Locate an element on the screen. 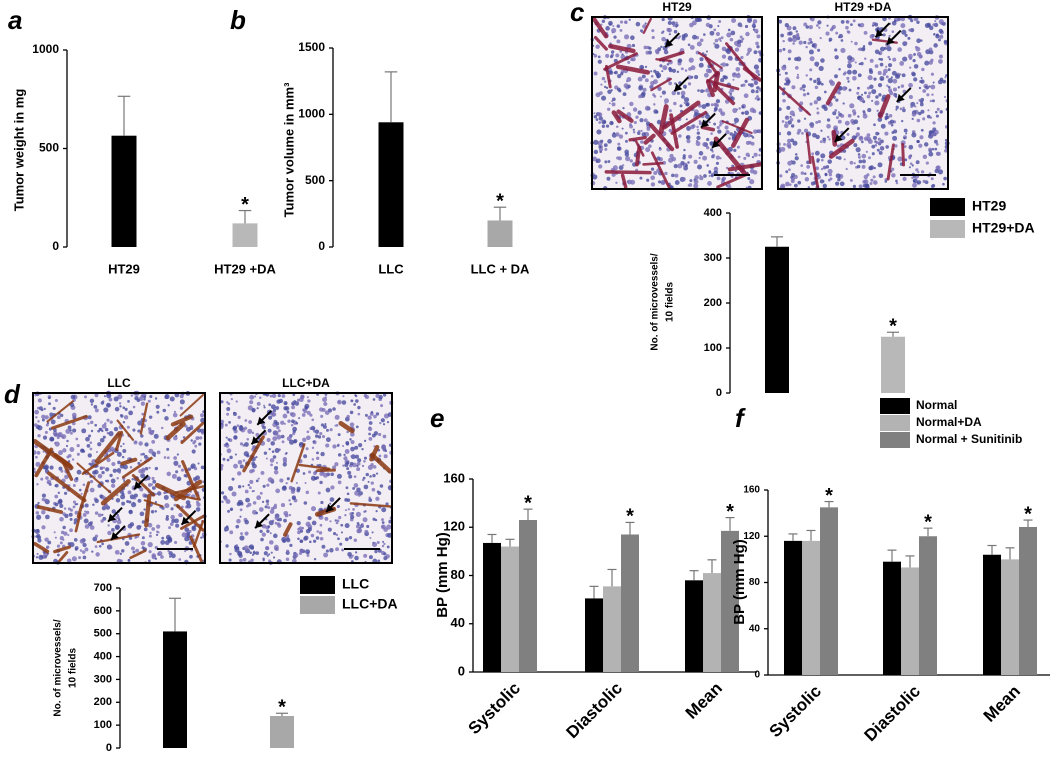  x-tick-label: Diastolic is located at coordinates (594, 711).